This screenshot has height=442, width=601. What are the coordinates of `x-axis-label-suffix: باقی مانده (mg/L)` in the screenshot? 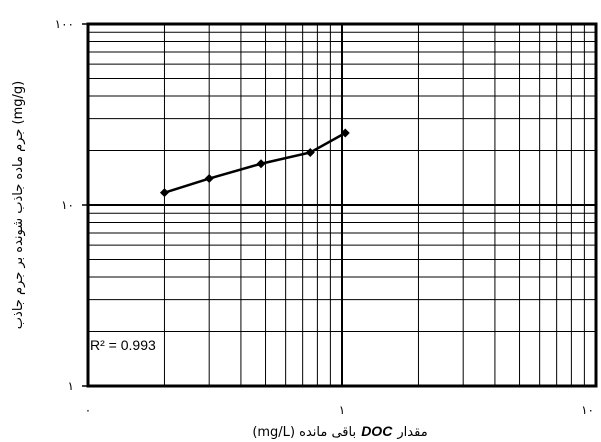 It's located at (304, 432).